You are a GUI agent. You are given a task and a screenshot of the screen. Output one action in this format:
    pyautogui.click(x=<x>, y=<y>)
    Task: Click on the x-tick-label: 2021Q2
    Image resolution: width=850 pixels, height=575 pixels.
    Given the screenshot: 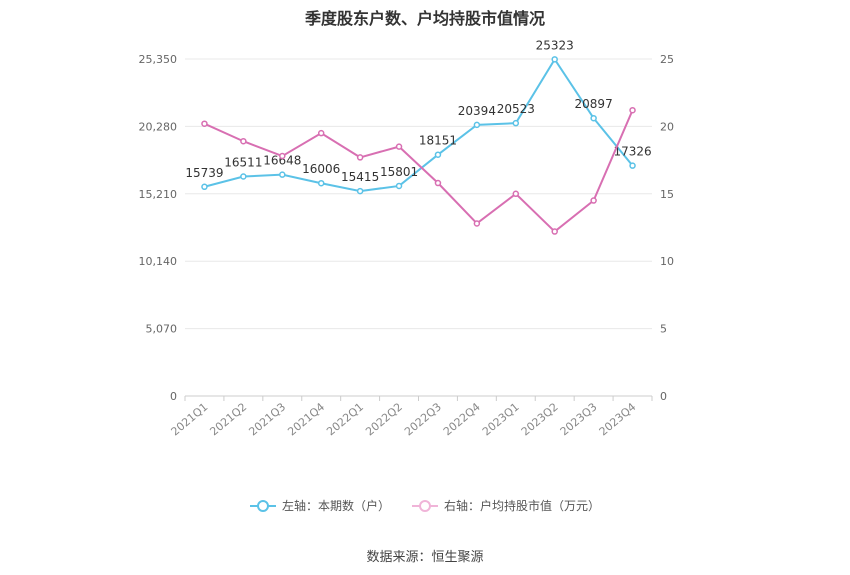 What is the action you would take?
    pyautogui.click(x=229, y=419)
    